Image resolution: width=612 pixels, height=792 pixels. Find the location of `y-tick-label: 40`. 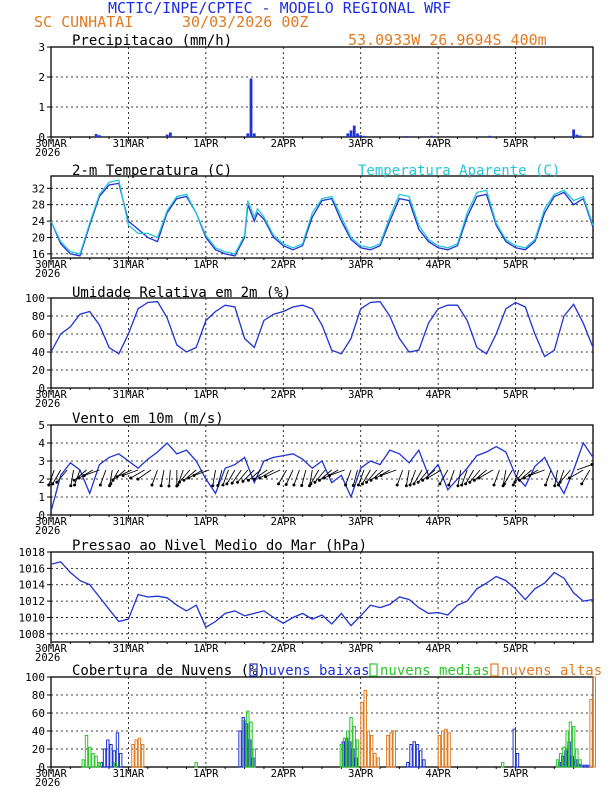

y-tick-label: 40 is located at coordinates (38, 731).